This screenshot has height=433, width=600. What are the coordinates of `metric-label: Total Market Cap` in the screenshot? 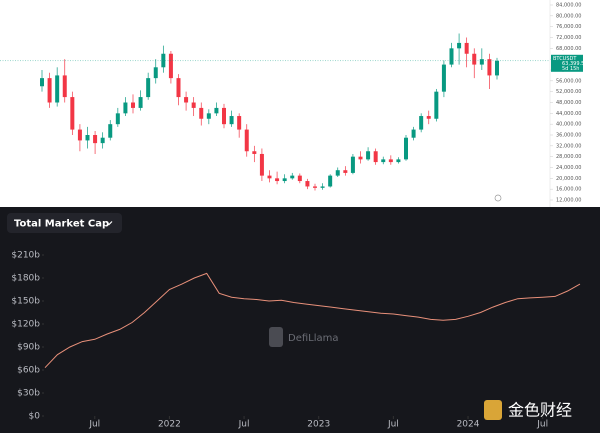 It's located at (61, 224).